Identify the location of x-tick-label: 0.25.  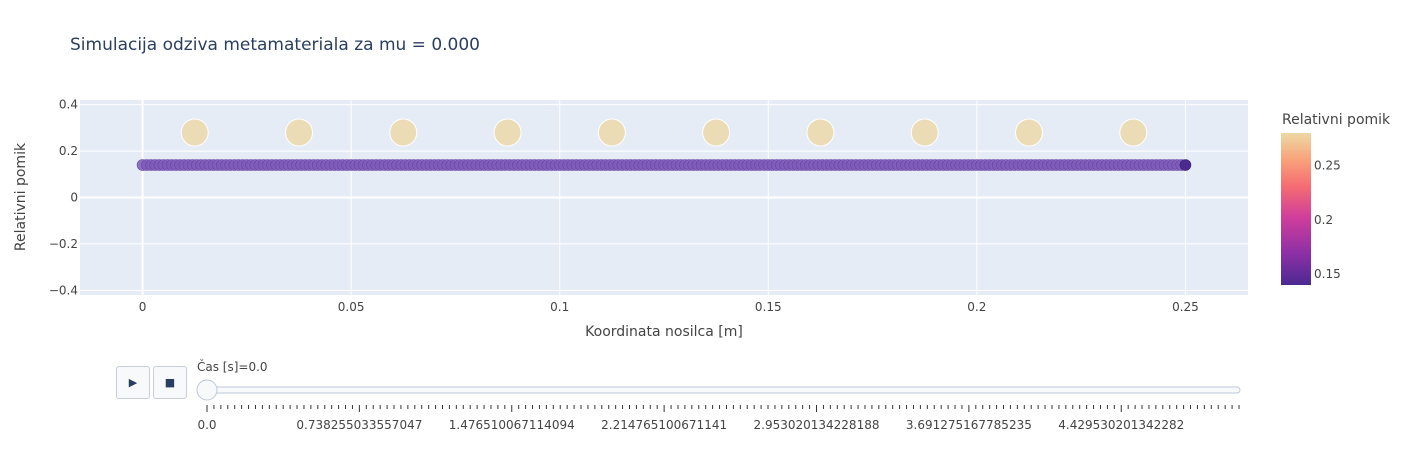
(1185, 307).